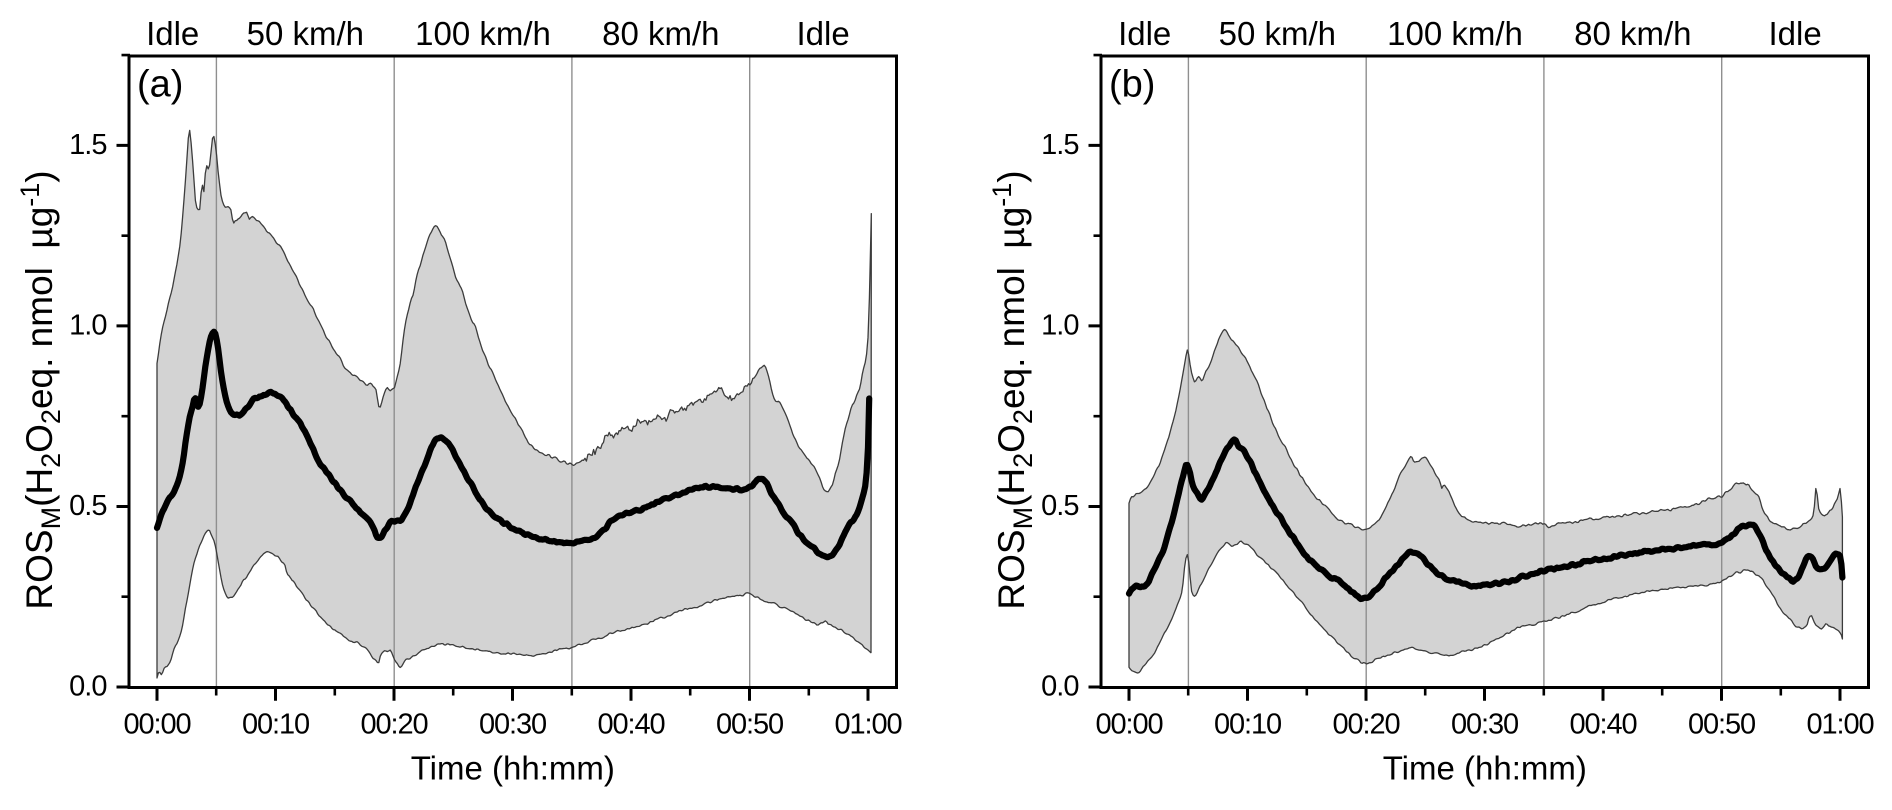 The height and width of the screenshot is (810, 1892). Describe the element at coordinates (1132, 85) in the screenshot. I see `svg-text: (b)` at that location.